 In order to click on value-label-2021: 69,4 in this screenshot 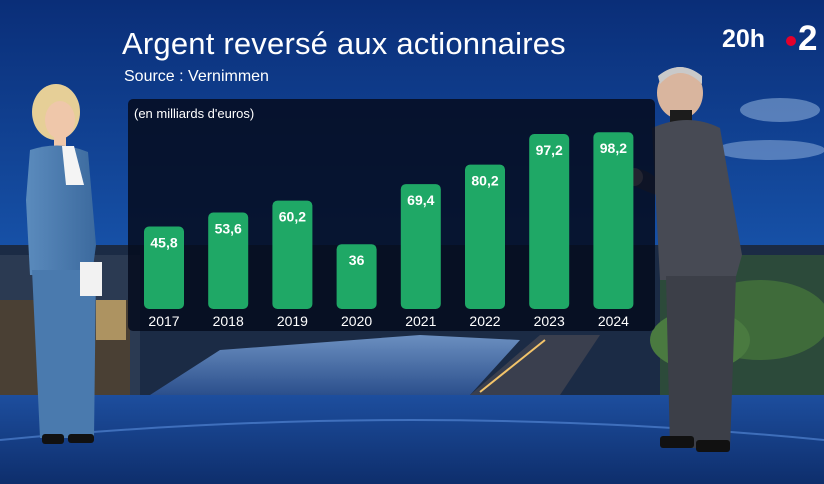, I will do `click(420, 200)`.